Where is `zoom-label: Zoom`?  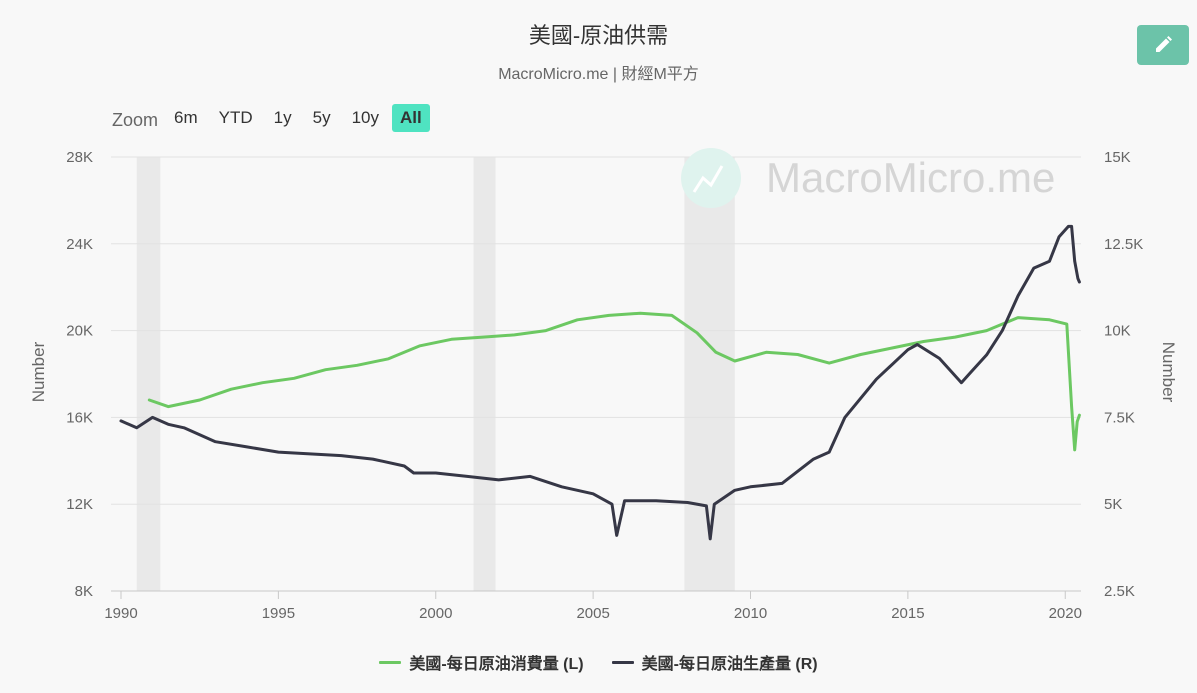 zoom-label: Zoom is located at coordinates (135, 119).